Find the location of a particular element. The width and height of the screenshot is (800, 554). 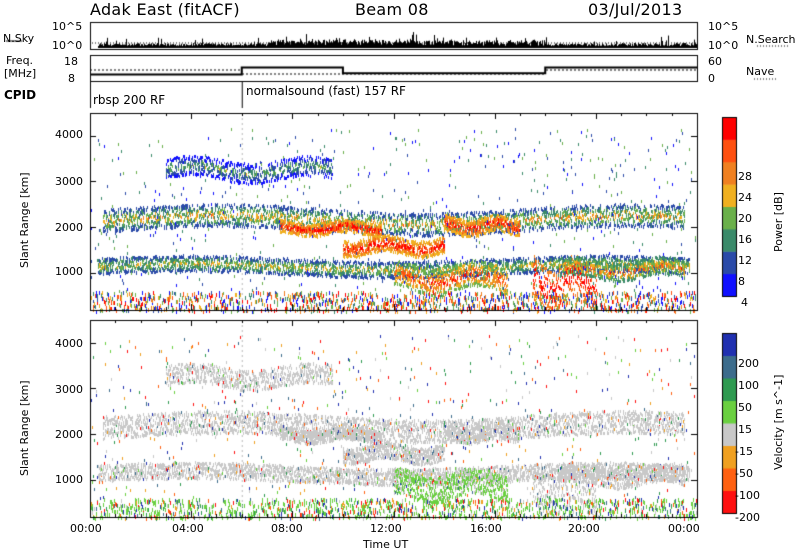

vel-tick-neg50: -50 is located at coordinates (744, 473).